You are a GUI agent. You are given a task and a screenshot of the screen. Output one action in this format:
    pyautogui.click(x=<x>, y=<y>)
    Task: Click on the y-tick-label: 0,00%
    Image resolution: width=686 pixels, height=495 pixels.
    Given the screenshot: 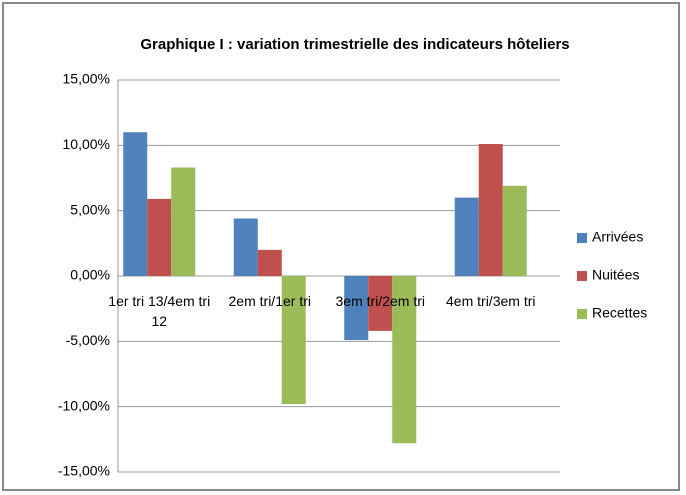 What is the action you would take?
    pyautogui.click(x=90, y=275)
    